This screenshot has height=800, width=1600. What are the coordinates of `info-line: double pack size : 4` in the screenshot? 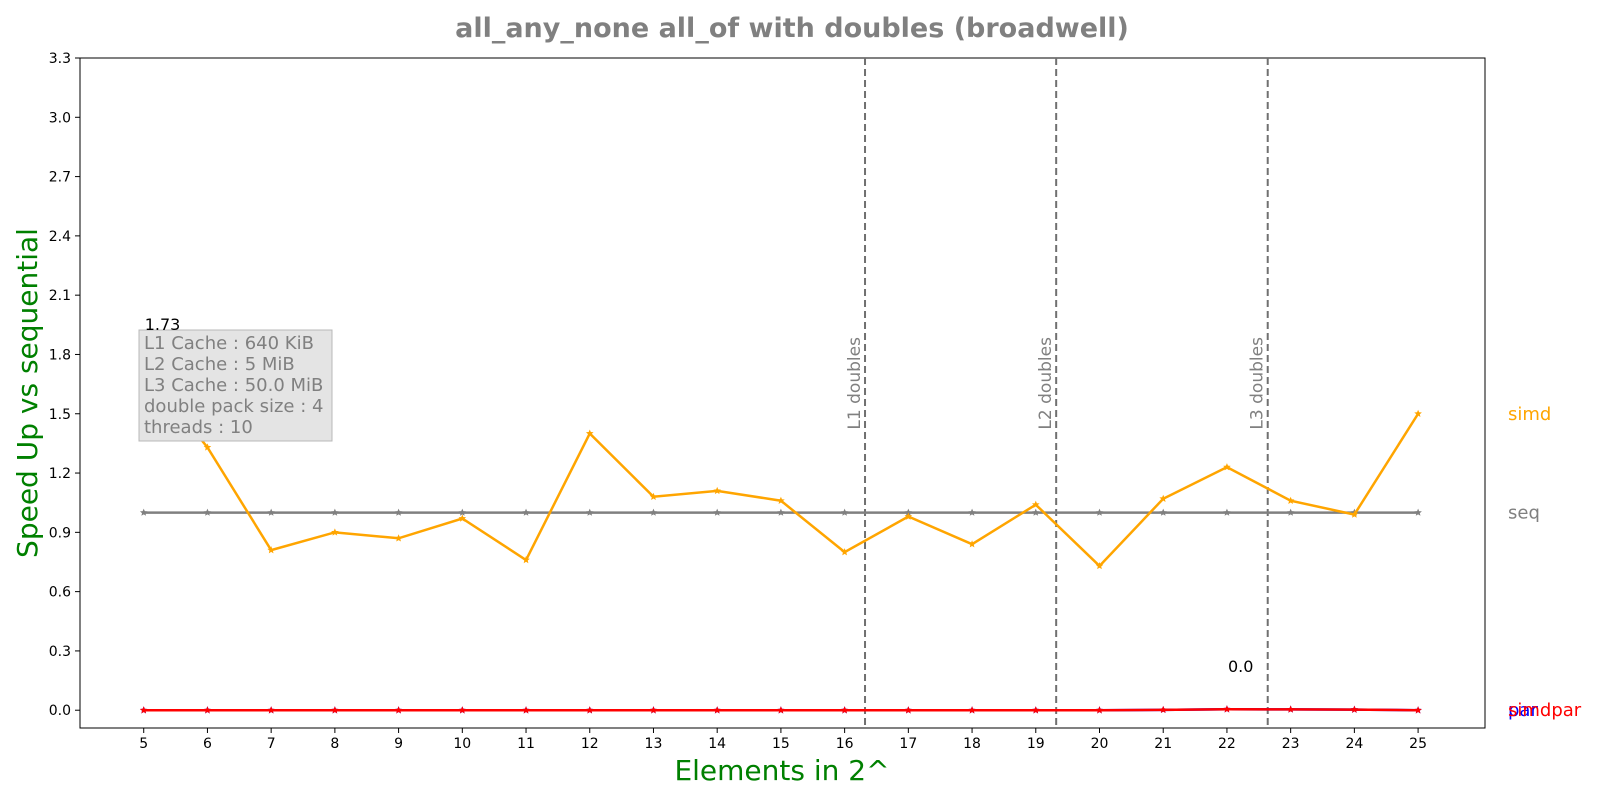 It's located at (233, 406).